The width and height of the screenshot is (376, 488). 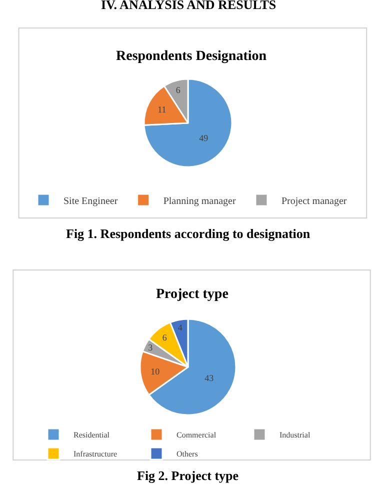 I want to click on legend-label: Site Engineer, so click(x=91, y=201).